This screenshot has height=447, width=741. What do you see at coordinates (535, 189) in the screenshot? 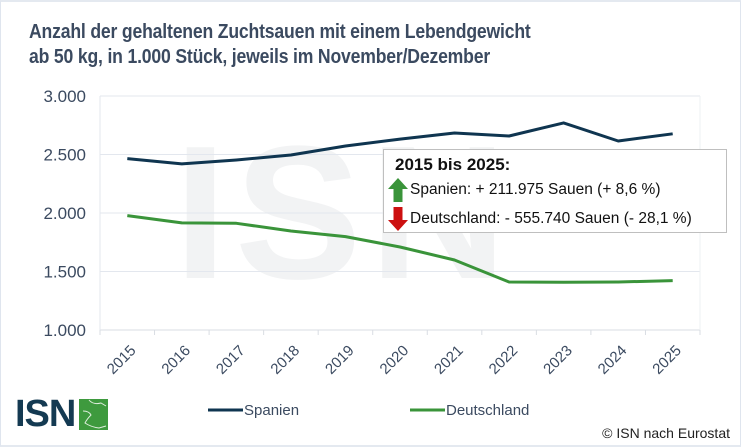
I see `annotation-text-spanien: Spanien: + 211.975 Sauen (+ 8,6 %)` at bounding box center [535, 189].